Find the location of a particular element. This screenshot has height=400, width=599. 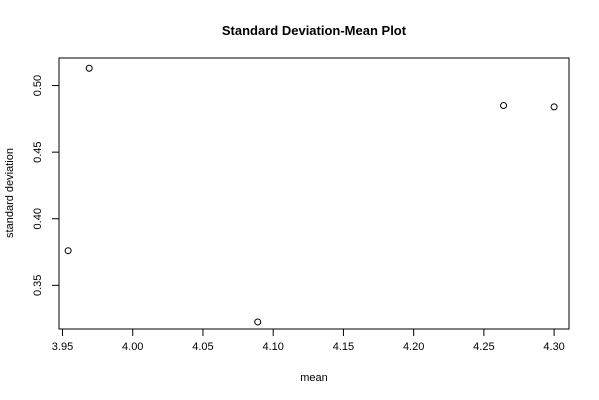

x-tick-label: 4.30 is located at coordinates (553, 347).